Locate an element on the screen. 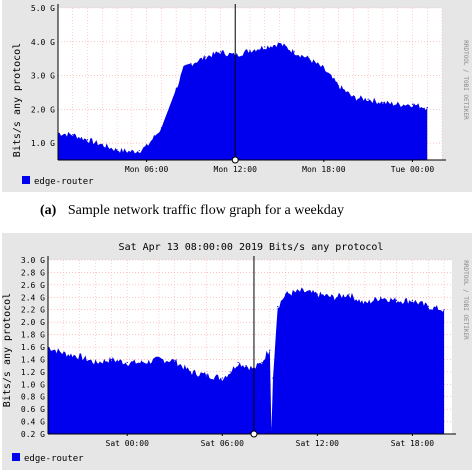  chart-b-ytick-label: 0.4 G is located at coordinates (33, 422).